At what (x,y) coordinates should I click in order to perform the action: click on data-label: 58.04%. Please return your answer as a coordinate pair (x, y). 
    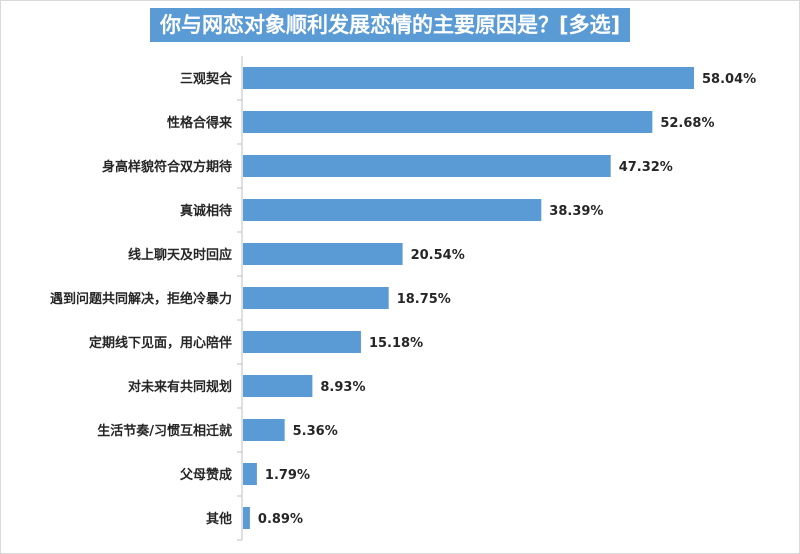
    Looking at the image, I should click on (729, 79).